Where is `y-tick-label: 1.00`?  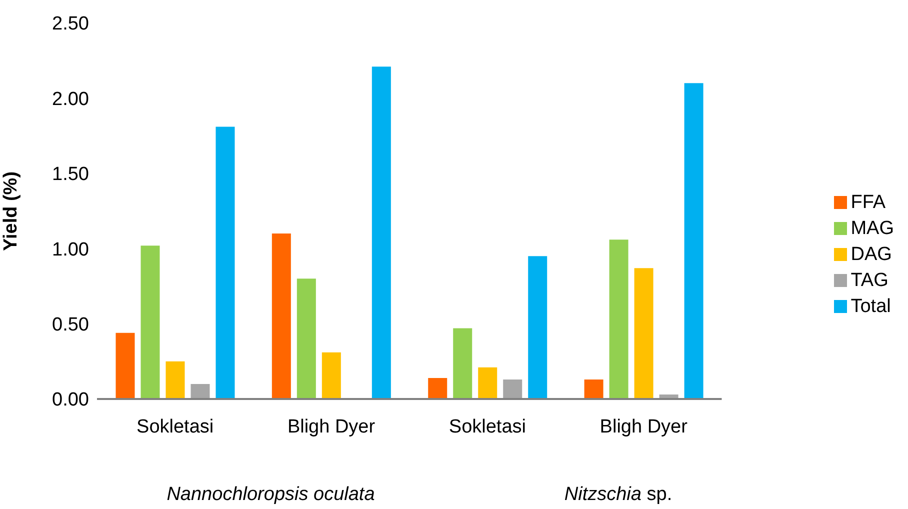 y-tick-label: 1.00 is located at coordinates (70, 249).